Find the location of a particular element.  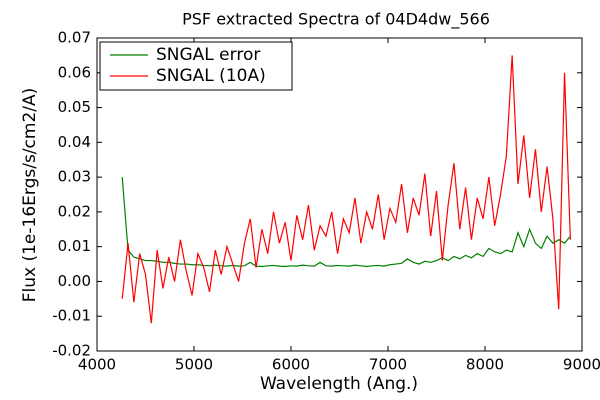

y-tick-label: -0.02 is located at coordinates (71, 351).